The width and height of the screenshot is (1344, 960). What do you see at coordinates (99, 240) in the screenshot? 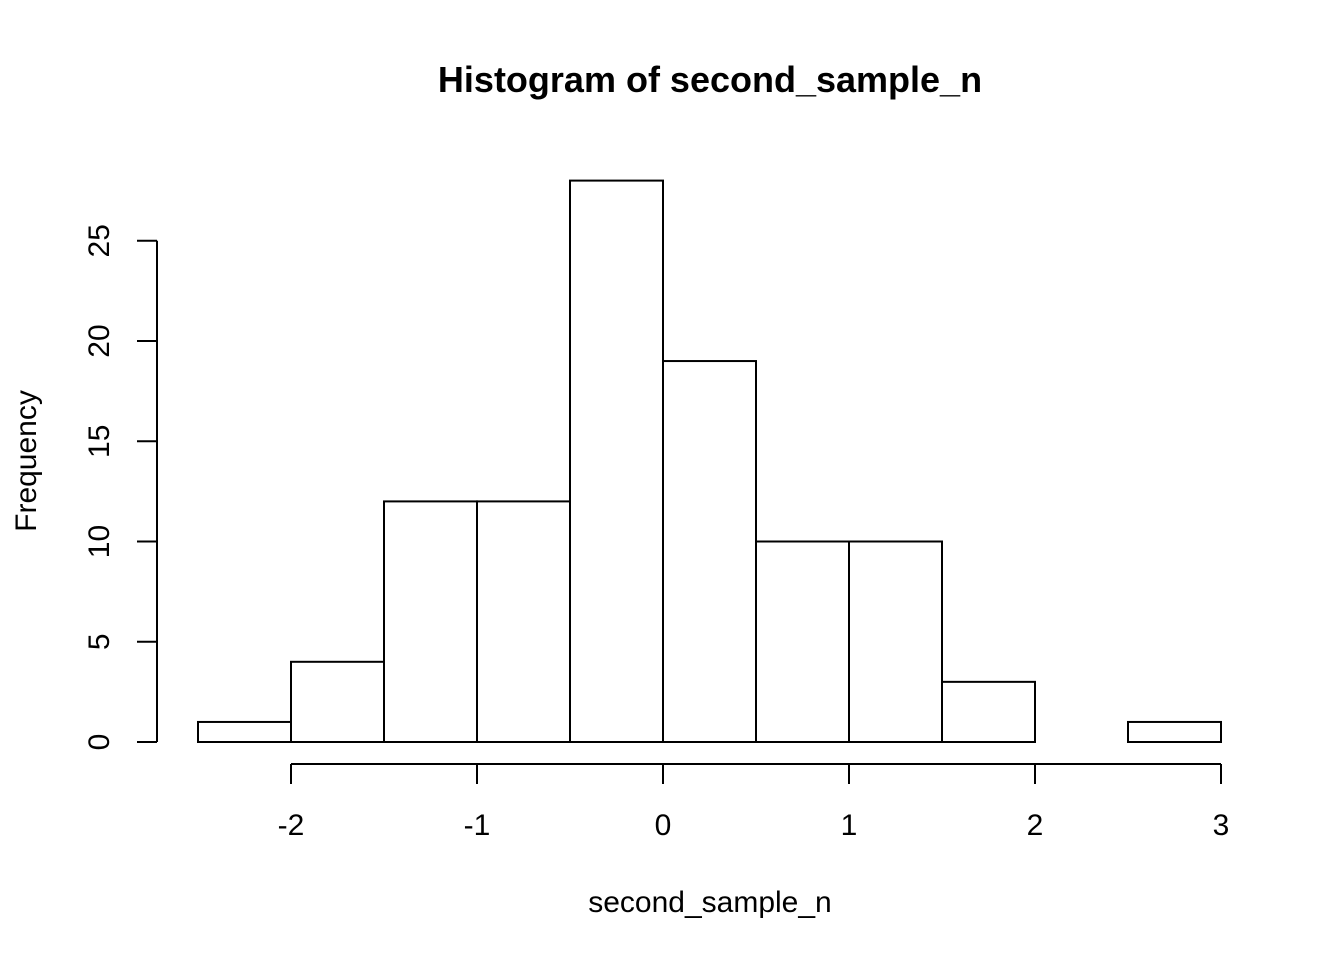
I see `y-tick-label: 25` at bounding box center [99, 240].